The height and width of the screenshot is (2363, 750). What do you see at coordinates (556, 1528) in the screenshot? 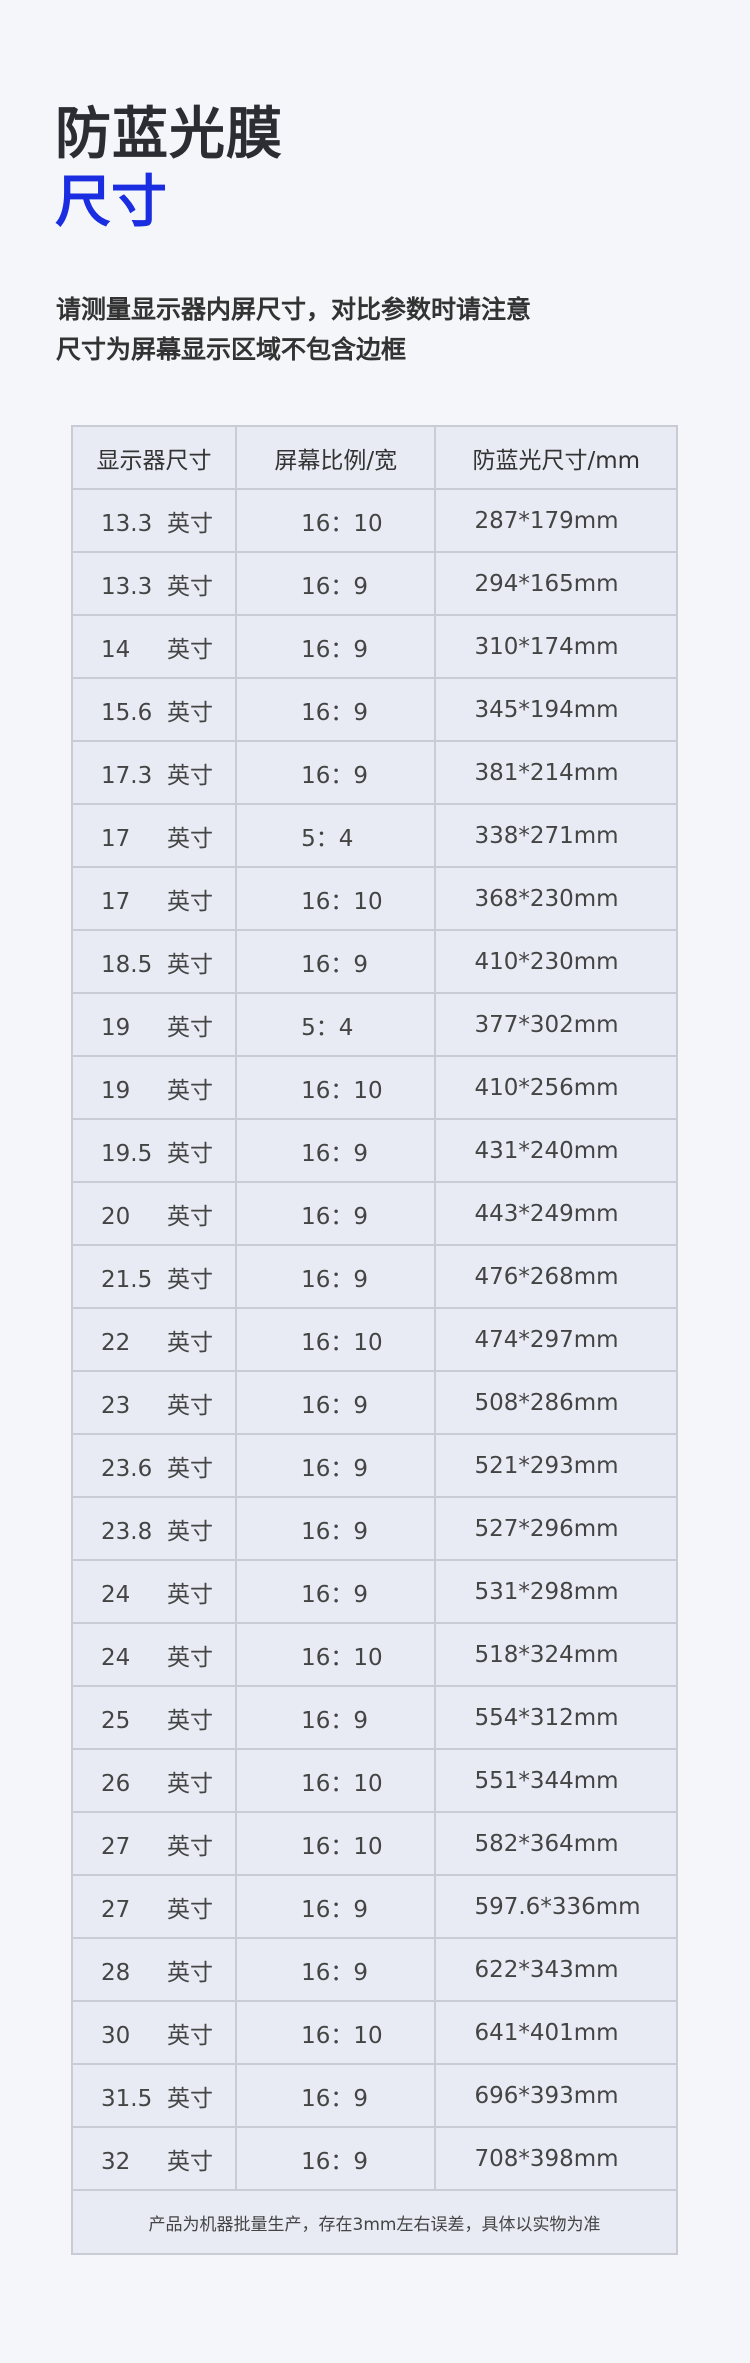
I see `film-size-cell: 527*296mm` at bounding box center [556, 1528].